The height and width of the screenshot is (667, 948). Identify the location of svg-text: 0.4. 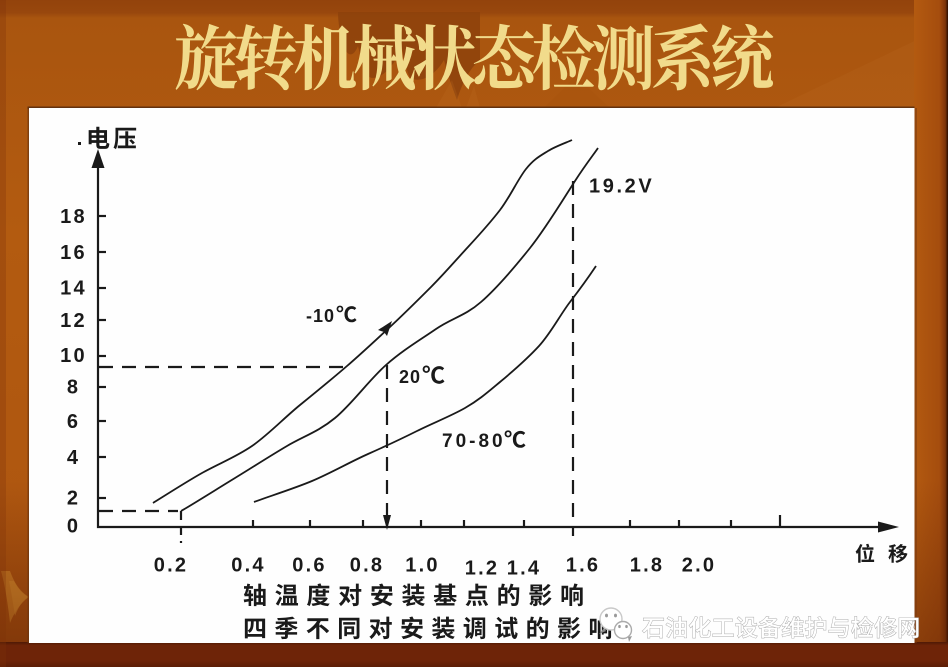
(248, 566).